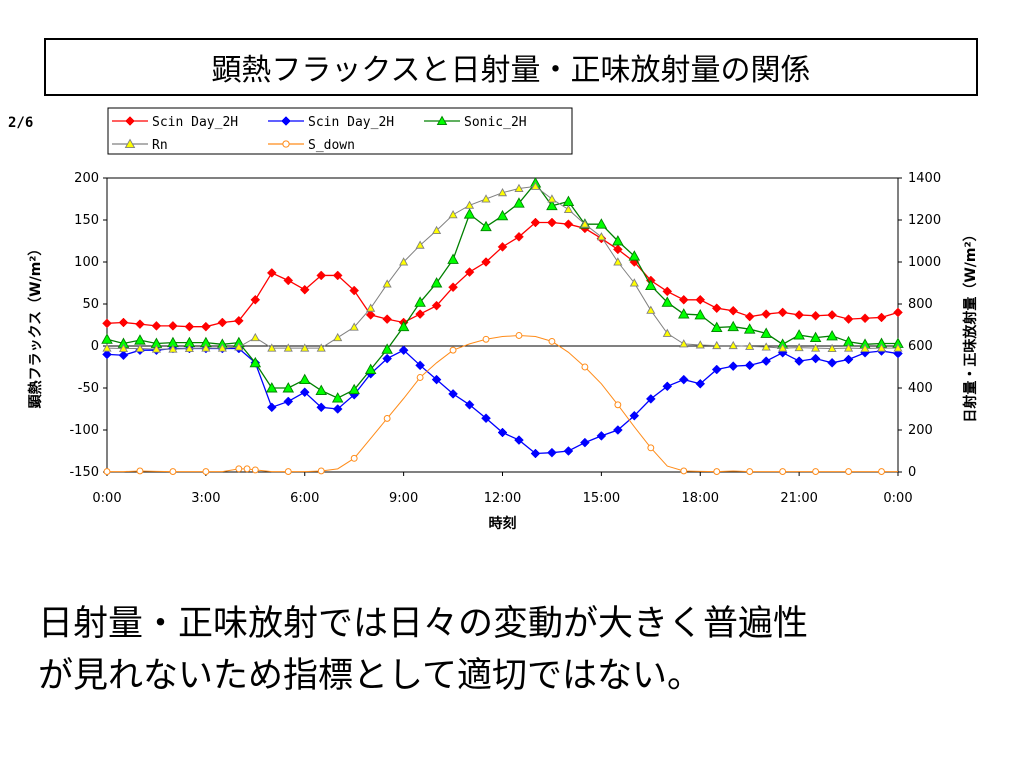  What do you see at coordinates (798, 498) in the screenshot?
I see `x-tick-label: 21:00` at bounding box center [798, 498].